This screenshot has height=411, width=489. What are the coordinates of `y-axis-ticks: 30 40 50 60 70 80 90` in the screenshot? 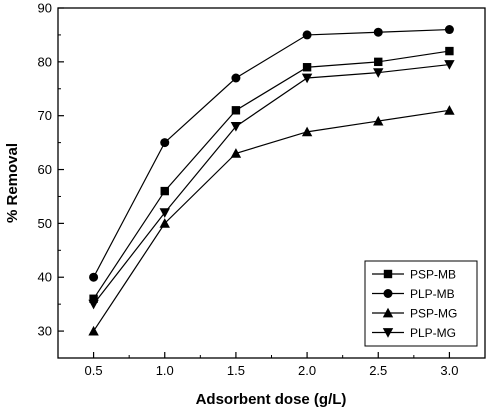 It's located at (51, 180).